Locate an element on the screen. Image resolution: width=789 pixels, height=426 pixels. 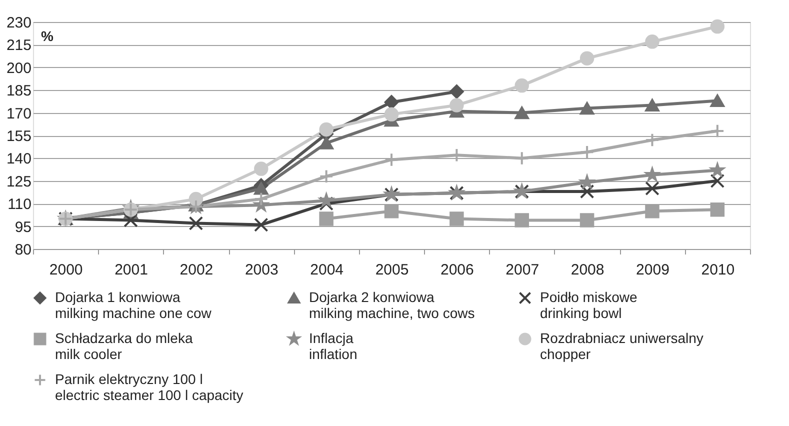
y-tick-label: 110 is located at coordinates (20, 205).